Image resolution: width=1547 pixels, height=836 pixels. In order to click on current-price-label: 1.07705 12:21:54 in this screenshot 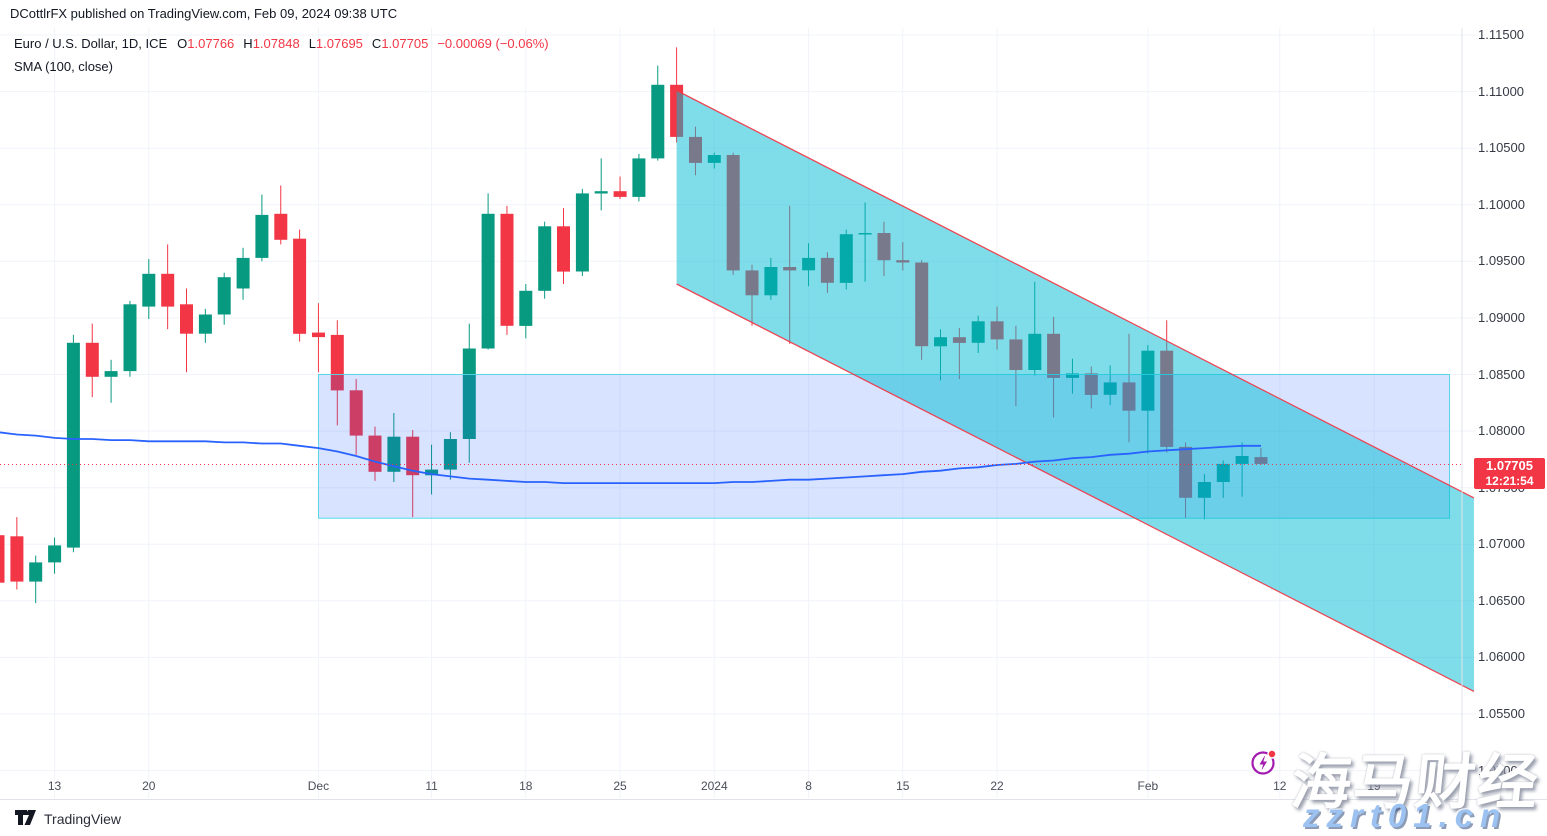, I will do `click(1509, 473)`.